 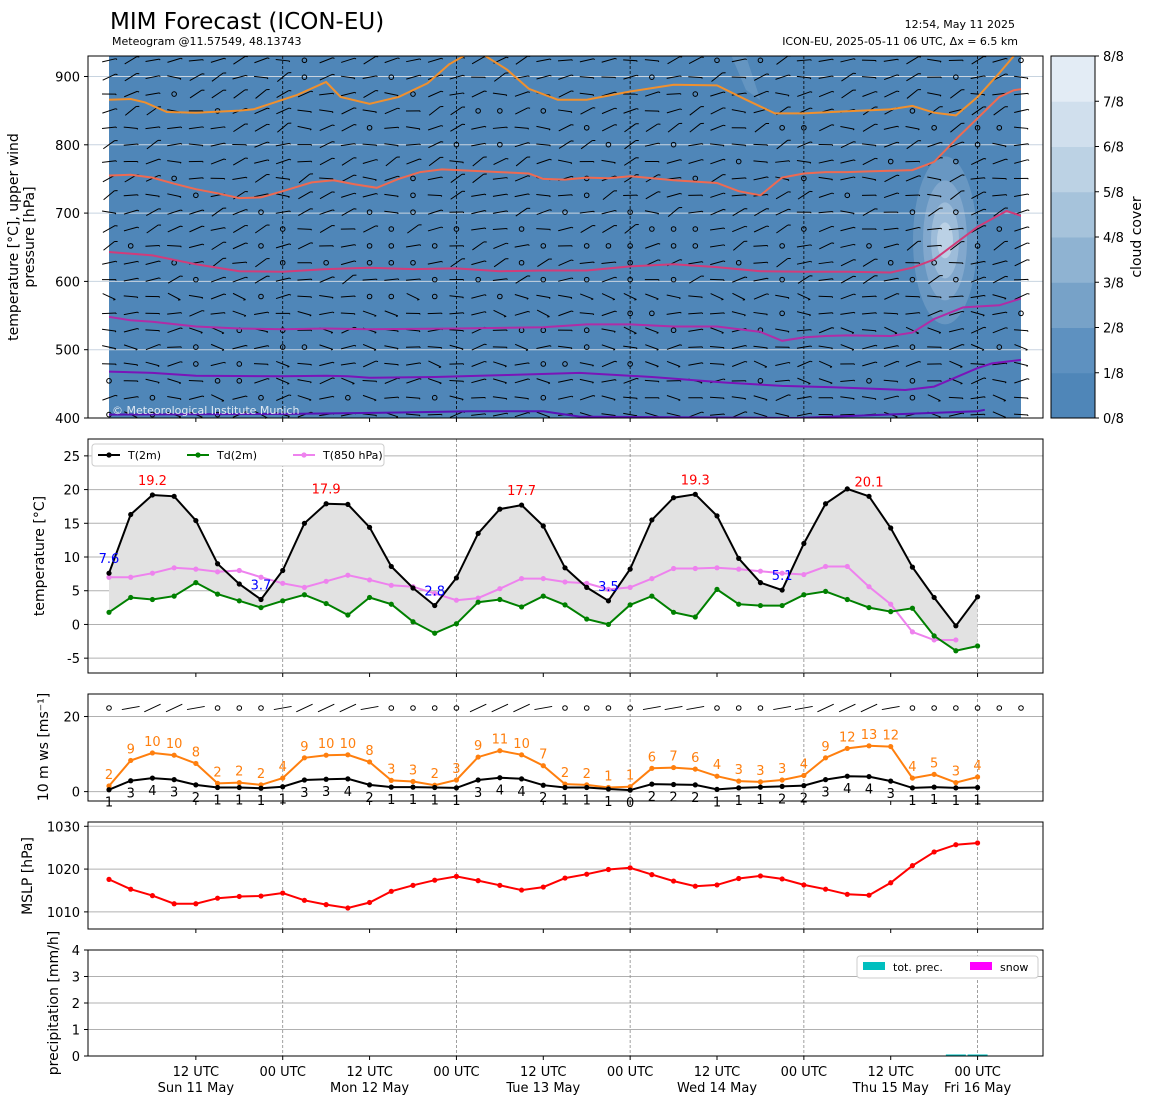 What do you see at coordinates (1113, 283) in the screenshot?
I see `colorbar-tick-label: 3/8` at bounding box center [1113, 283].